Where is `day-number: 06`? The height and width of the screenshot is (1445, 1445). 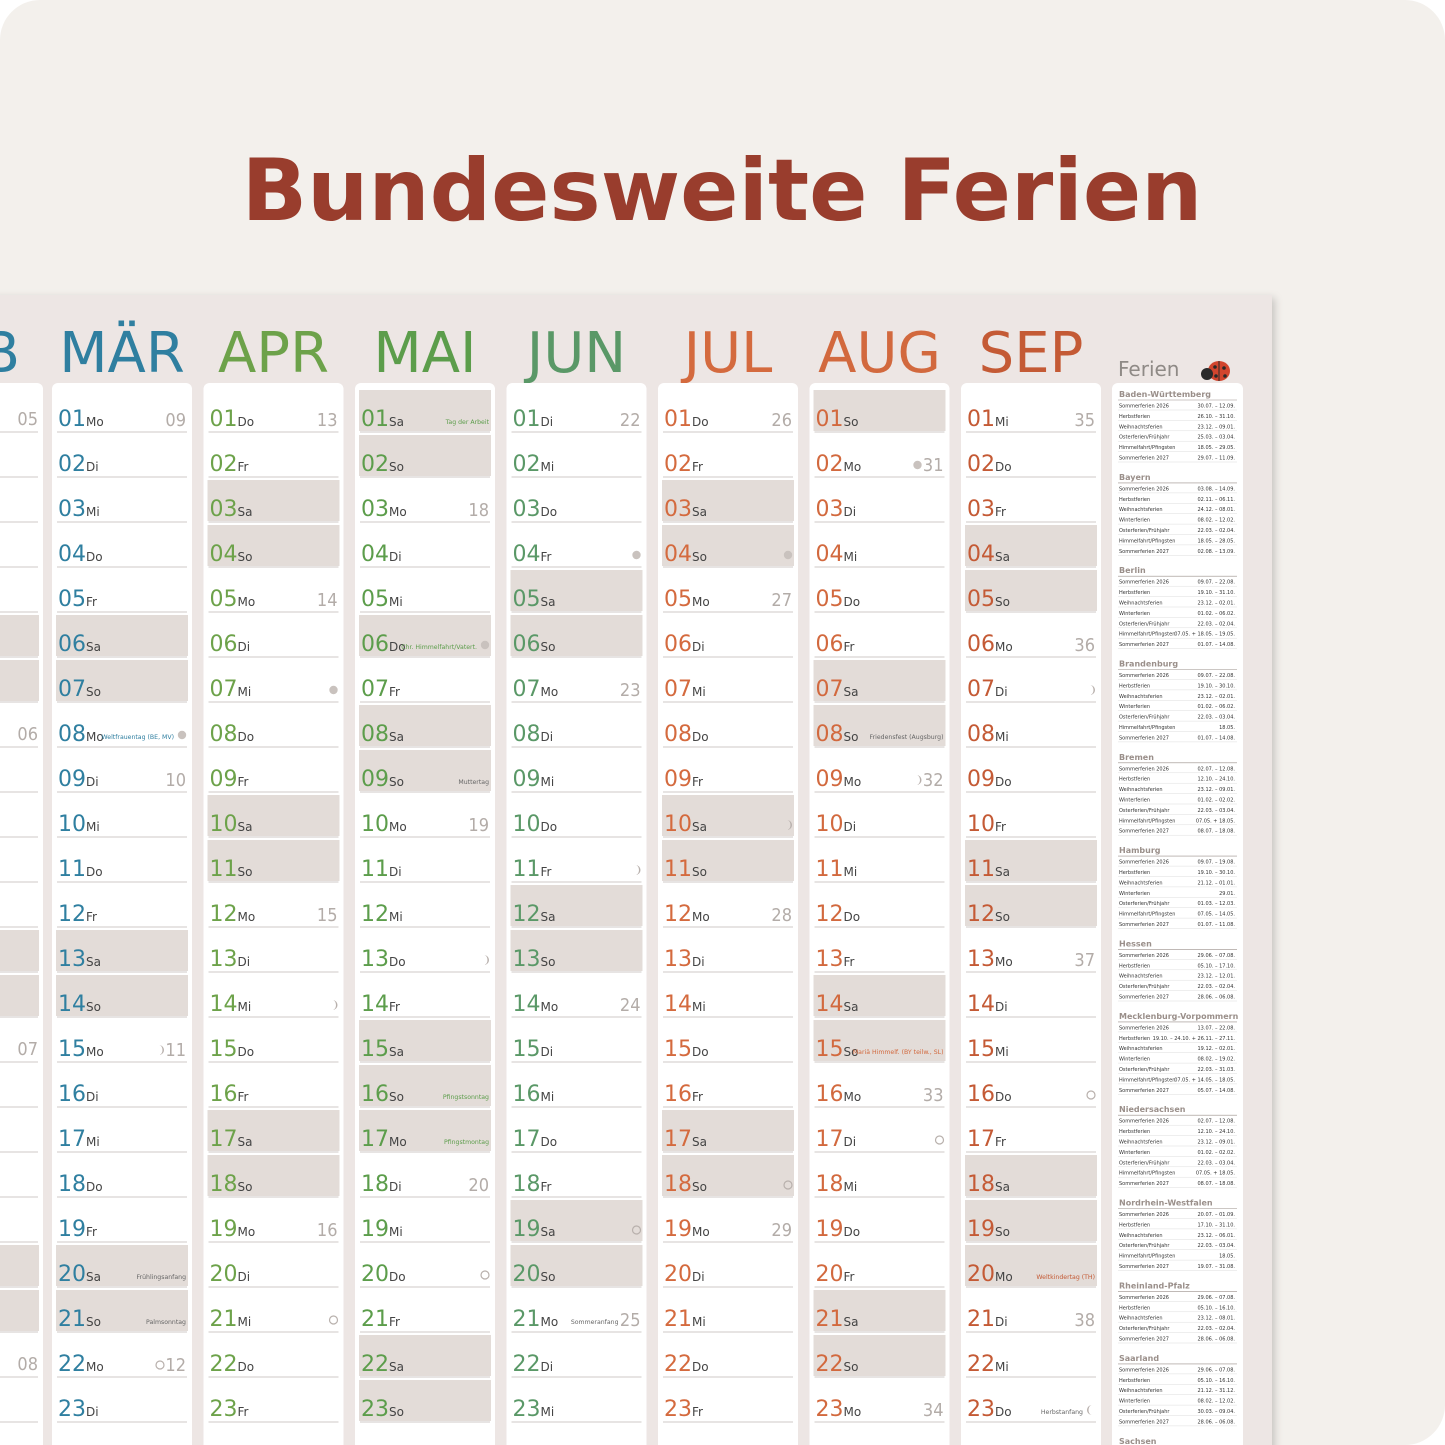
day-number: 06 is located at coordinates (981, 644).